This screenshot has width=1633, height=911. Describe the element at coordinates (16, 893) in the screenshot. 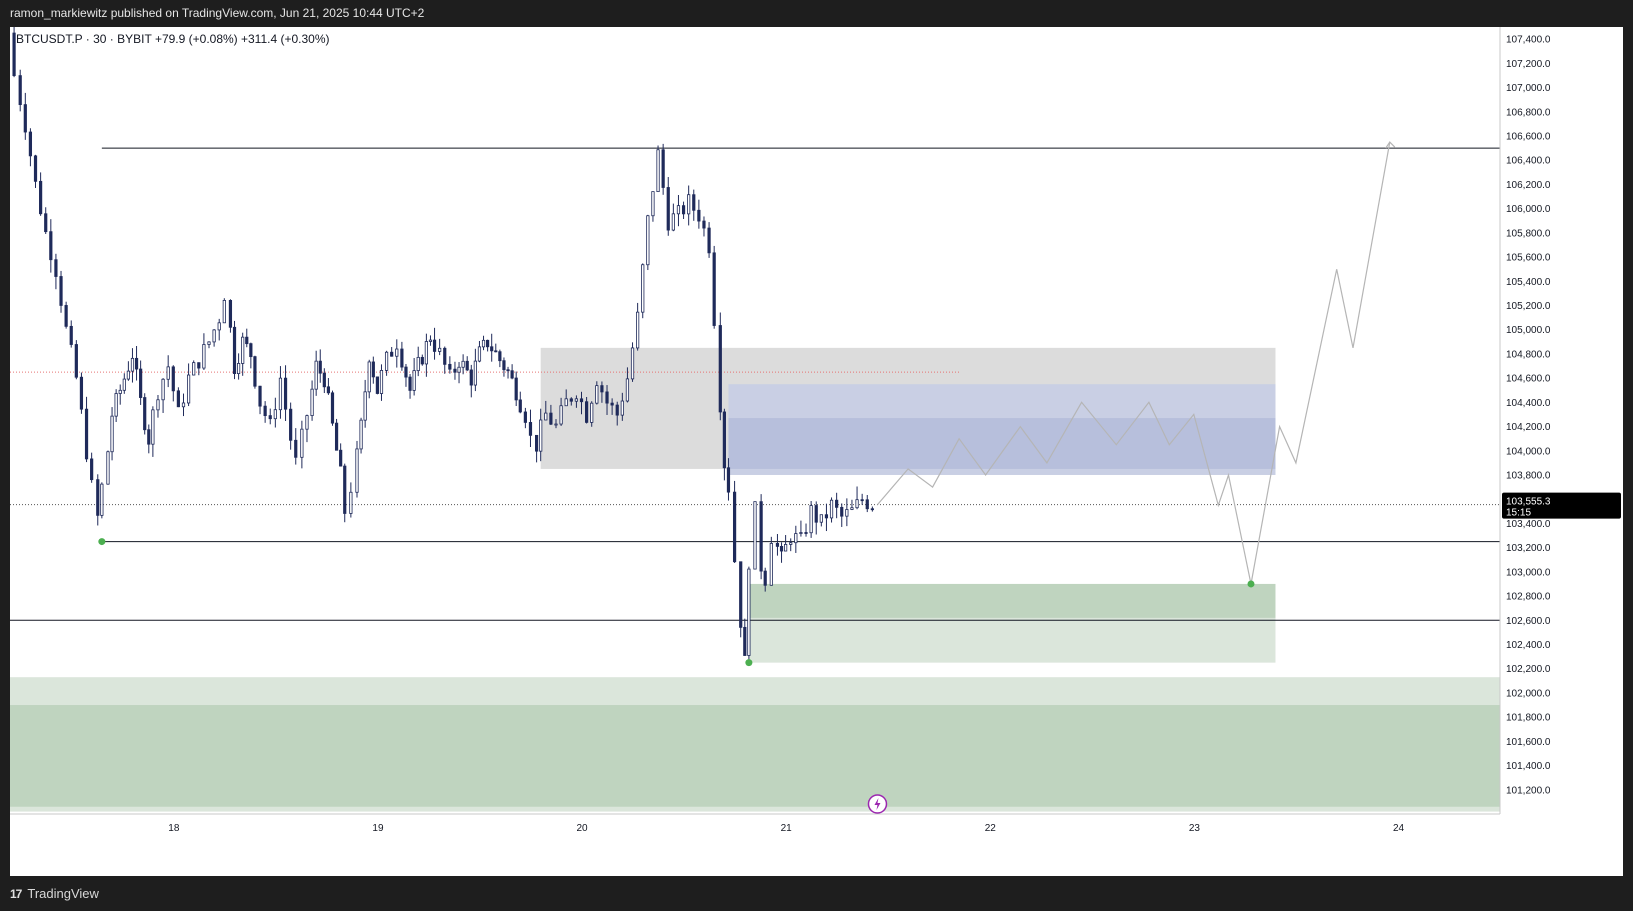

I see `tradingview-logo-icon: 17` at that location.